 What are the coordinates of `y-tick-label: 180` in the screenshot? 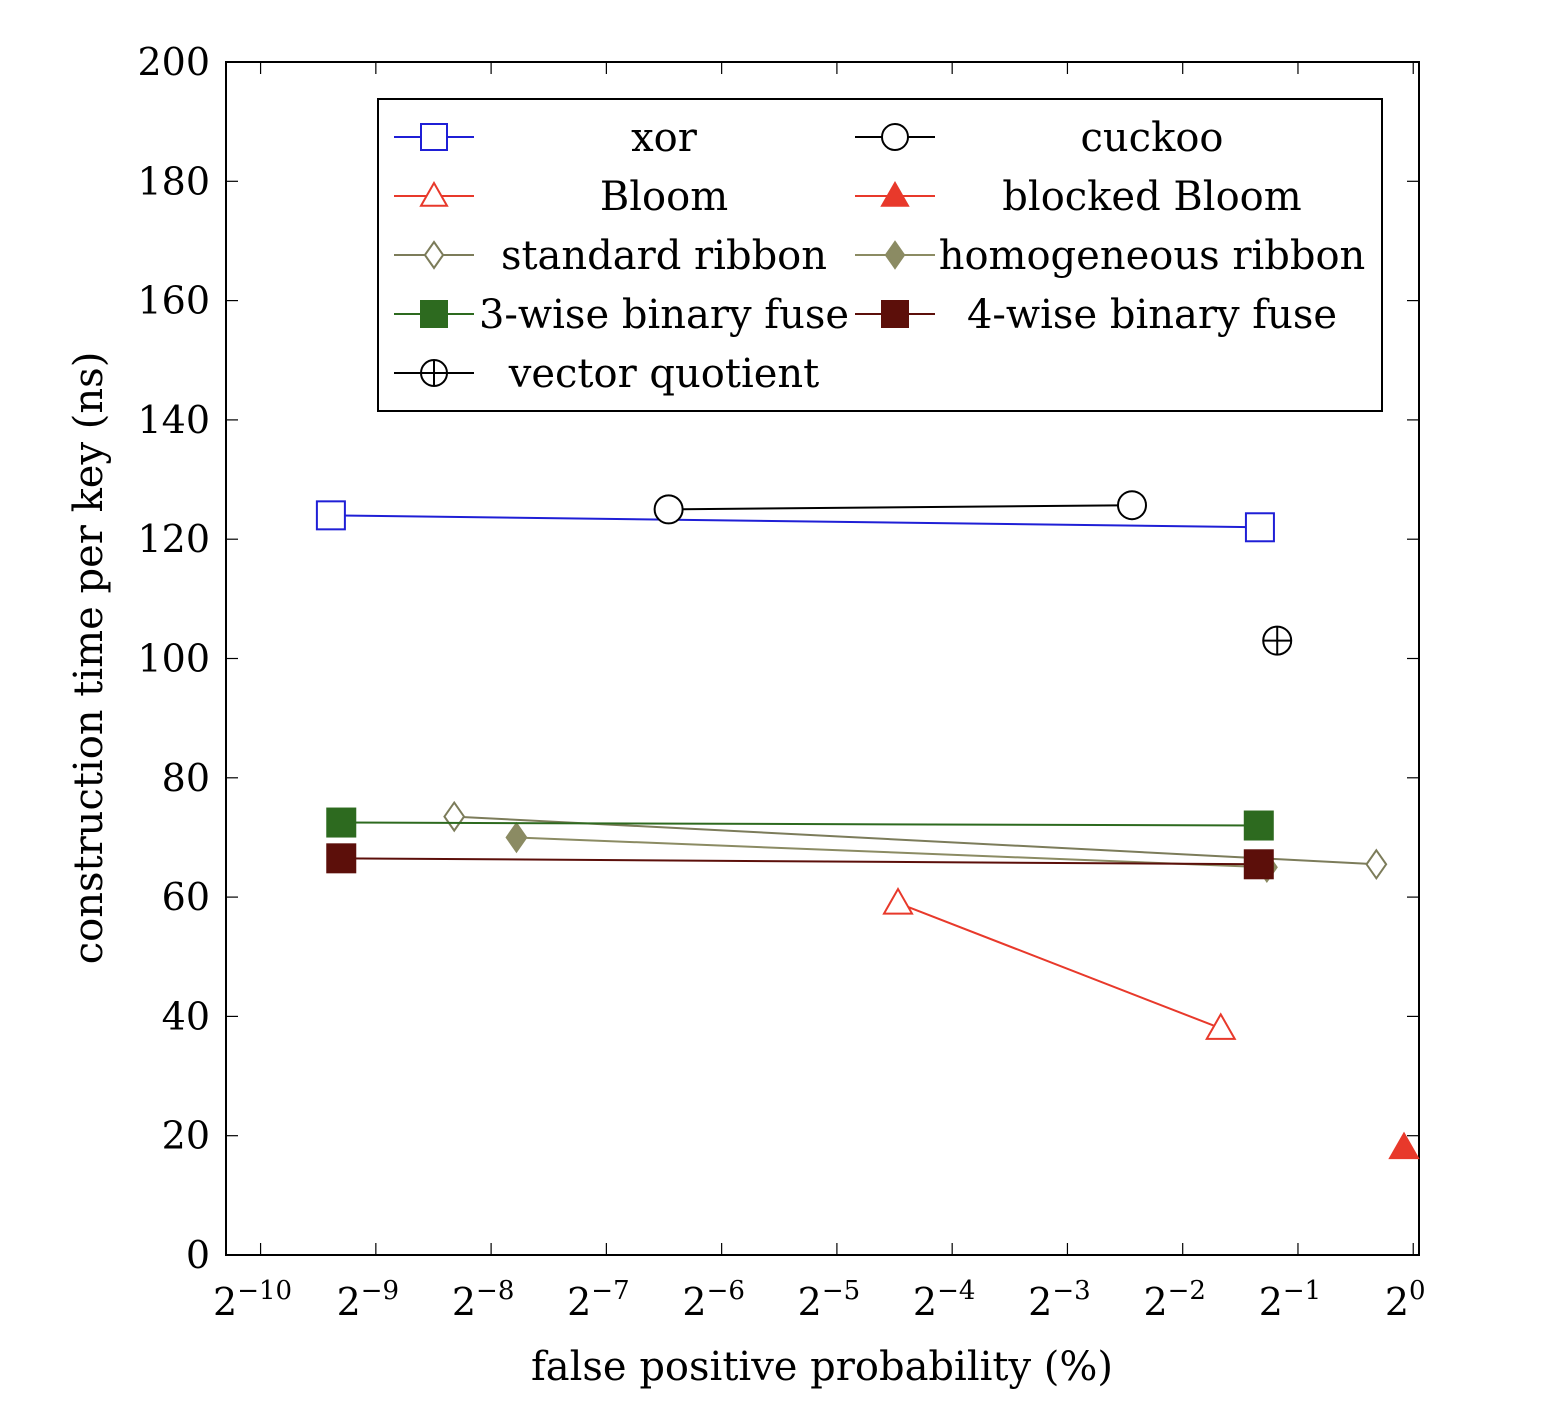 It's located at (173, 181).